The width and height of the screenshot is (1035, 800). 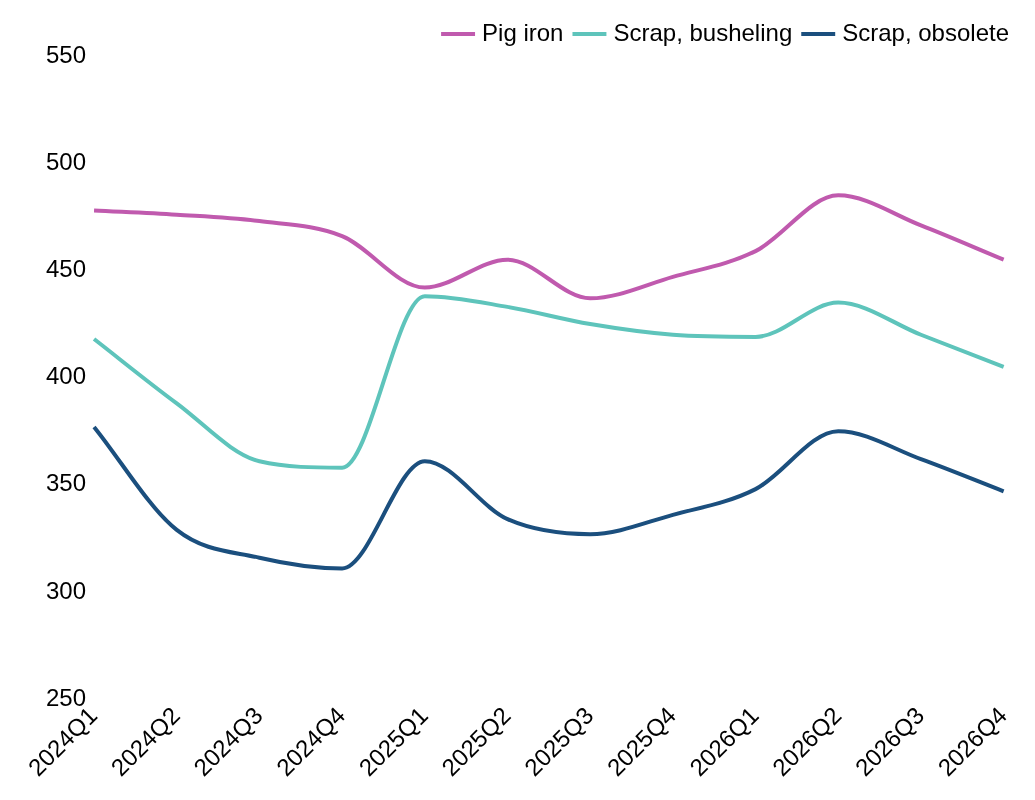 What do you see at coordinates (66, 269) in the screenshot?
I see `y-tick-label: 450` at bounding box center [66, 269].